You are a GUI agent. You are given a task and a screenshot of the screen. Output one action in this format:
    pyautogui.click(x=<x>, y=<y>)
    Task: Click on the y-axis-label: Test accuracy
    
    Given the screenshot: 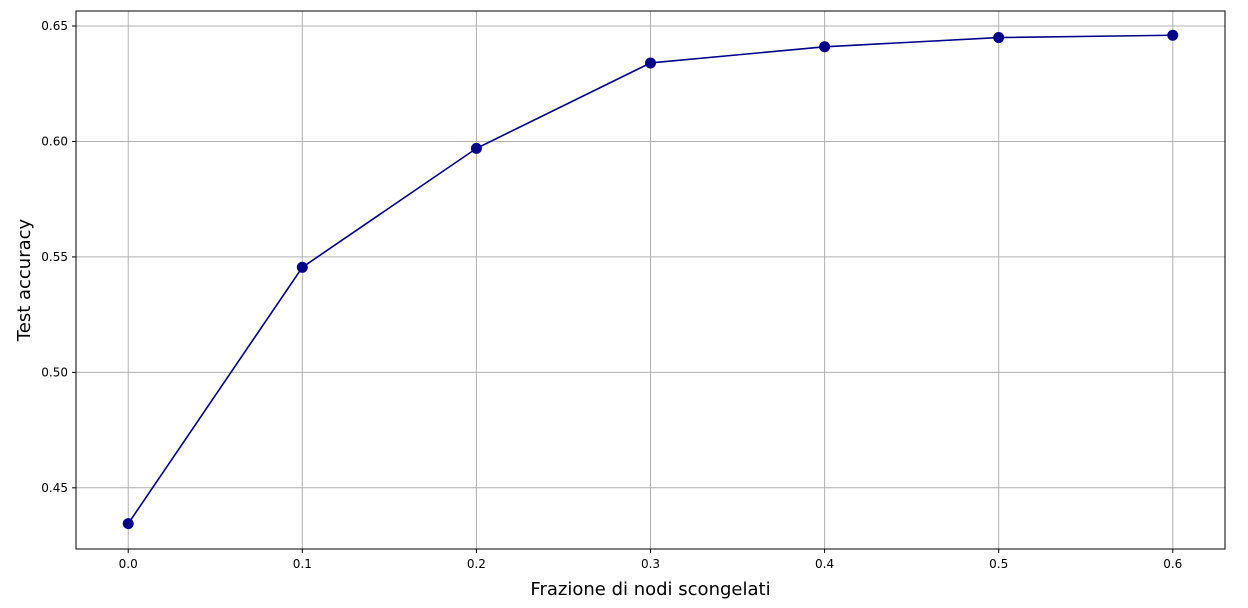 What is the action you would take?
    pyautogui.click(x=24, y=280)
    